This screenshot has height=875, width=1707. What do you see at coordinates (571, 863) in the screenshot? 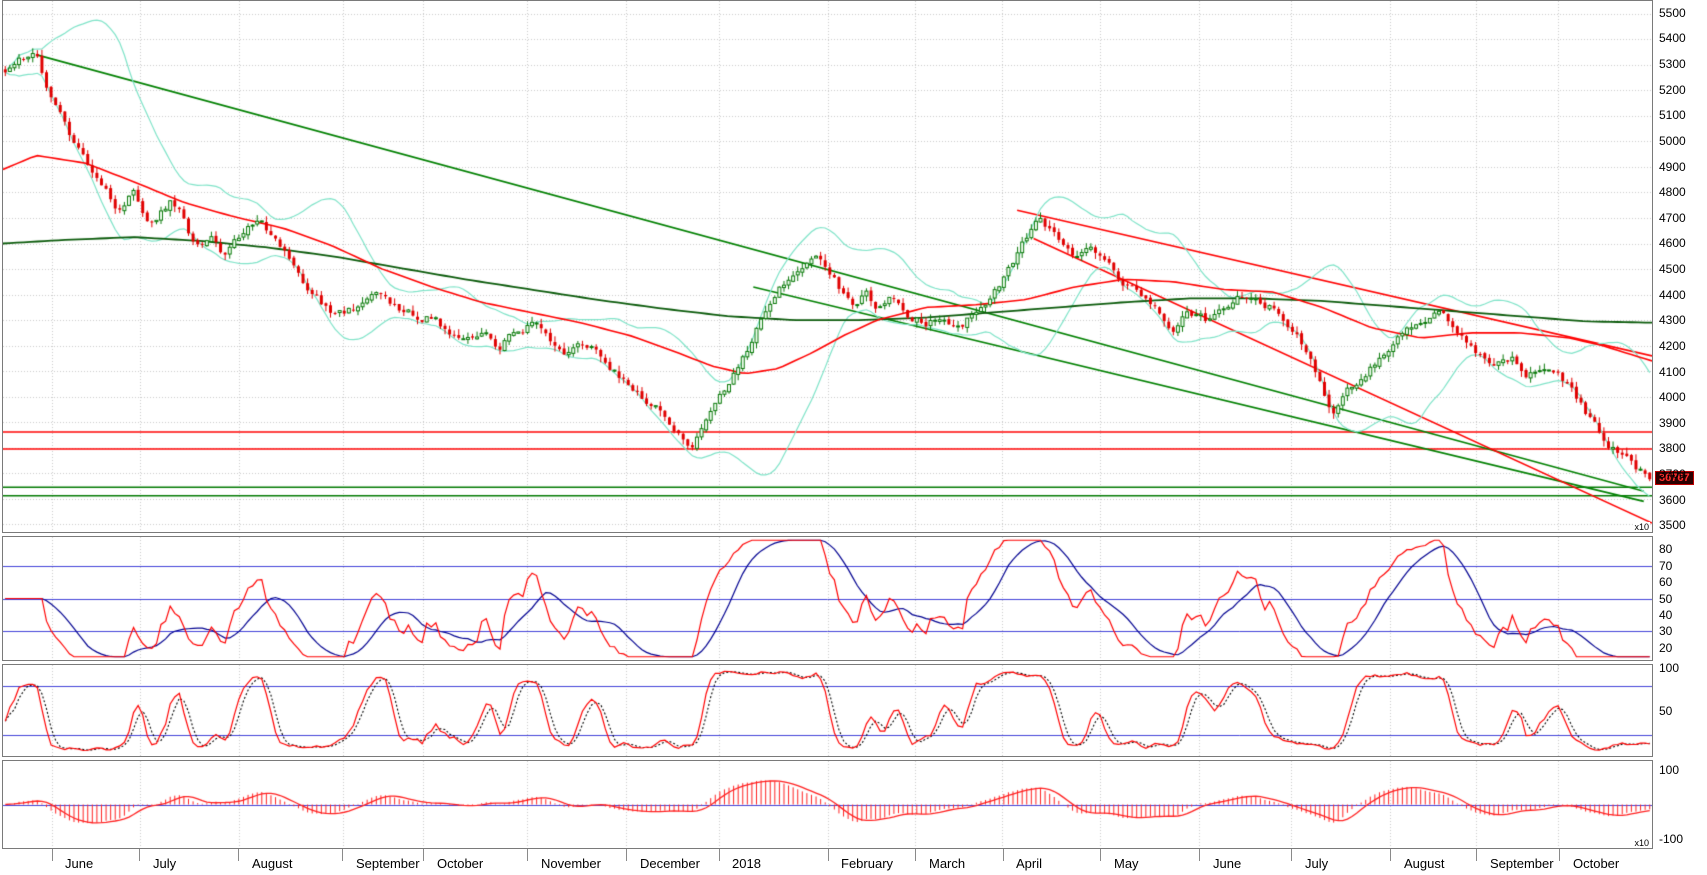
I see `month-label: November` at bounding box center [571, 863].